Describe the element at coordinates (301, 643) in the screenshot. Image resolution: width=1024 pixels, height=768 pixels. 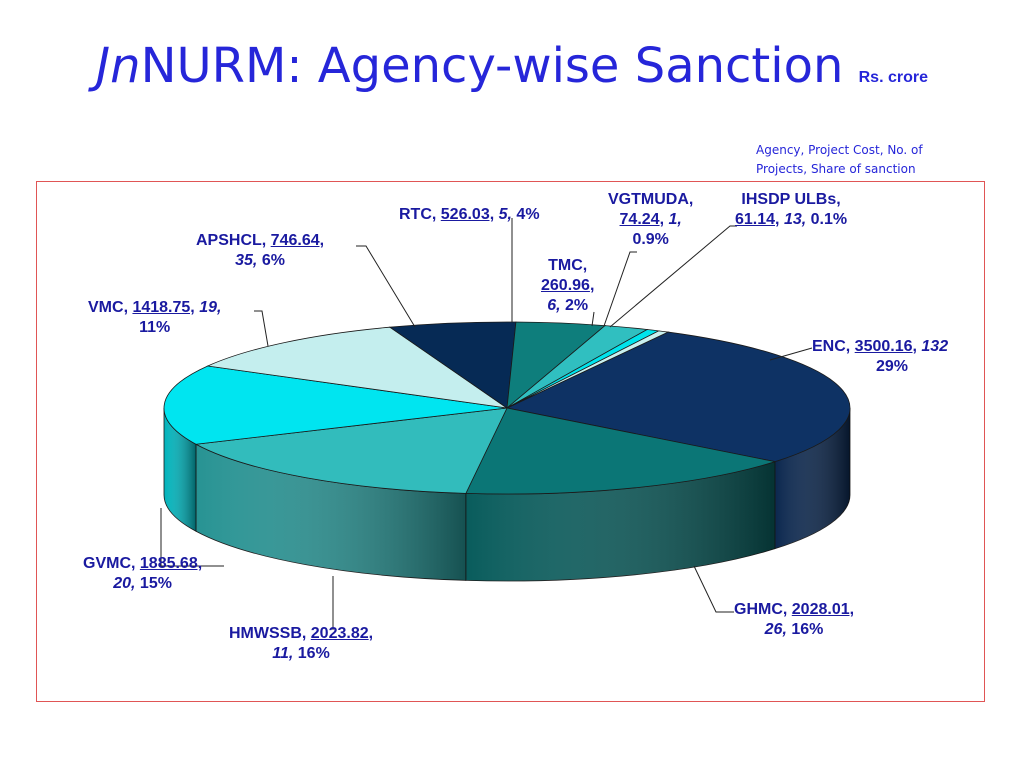
I see `label-hmwssb: HMWSSB, 2023.82, 11, 16%` at that location.